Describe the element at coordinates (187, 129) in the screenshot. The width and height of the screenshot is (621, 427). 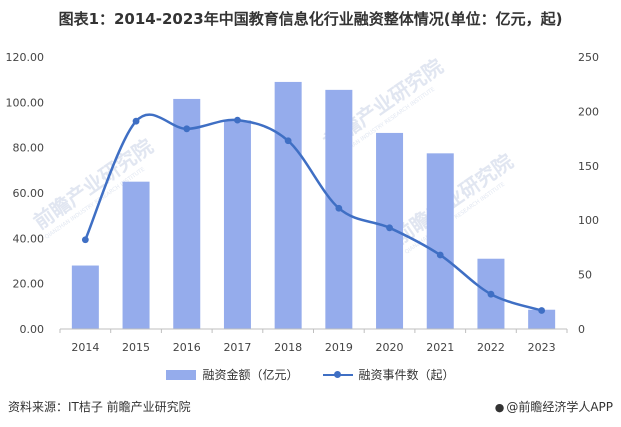
I see `line-point-2016` at that location.